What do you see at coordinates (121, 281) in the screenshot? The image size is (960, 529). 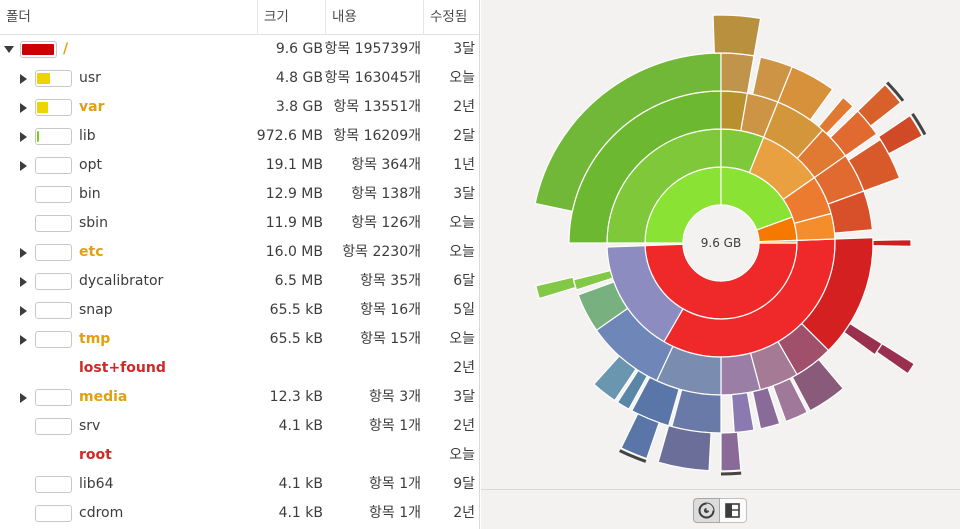 I see `folder-name: dycalibrator` at bounding box center [121, 281].